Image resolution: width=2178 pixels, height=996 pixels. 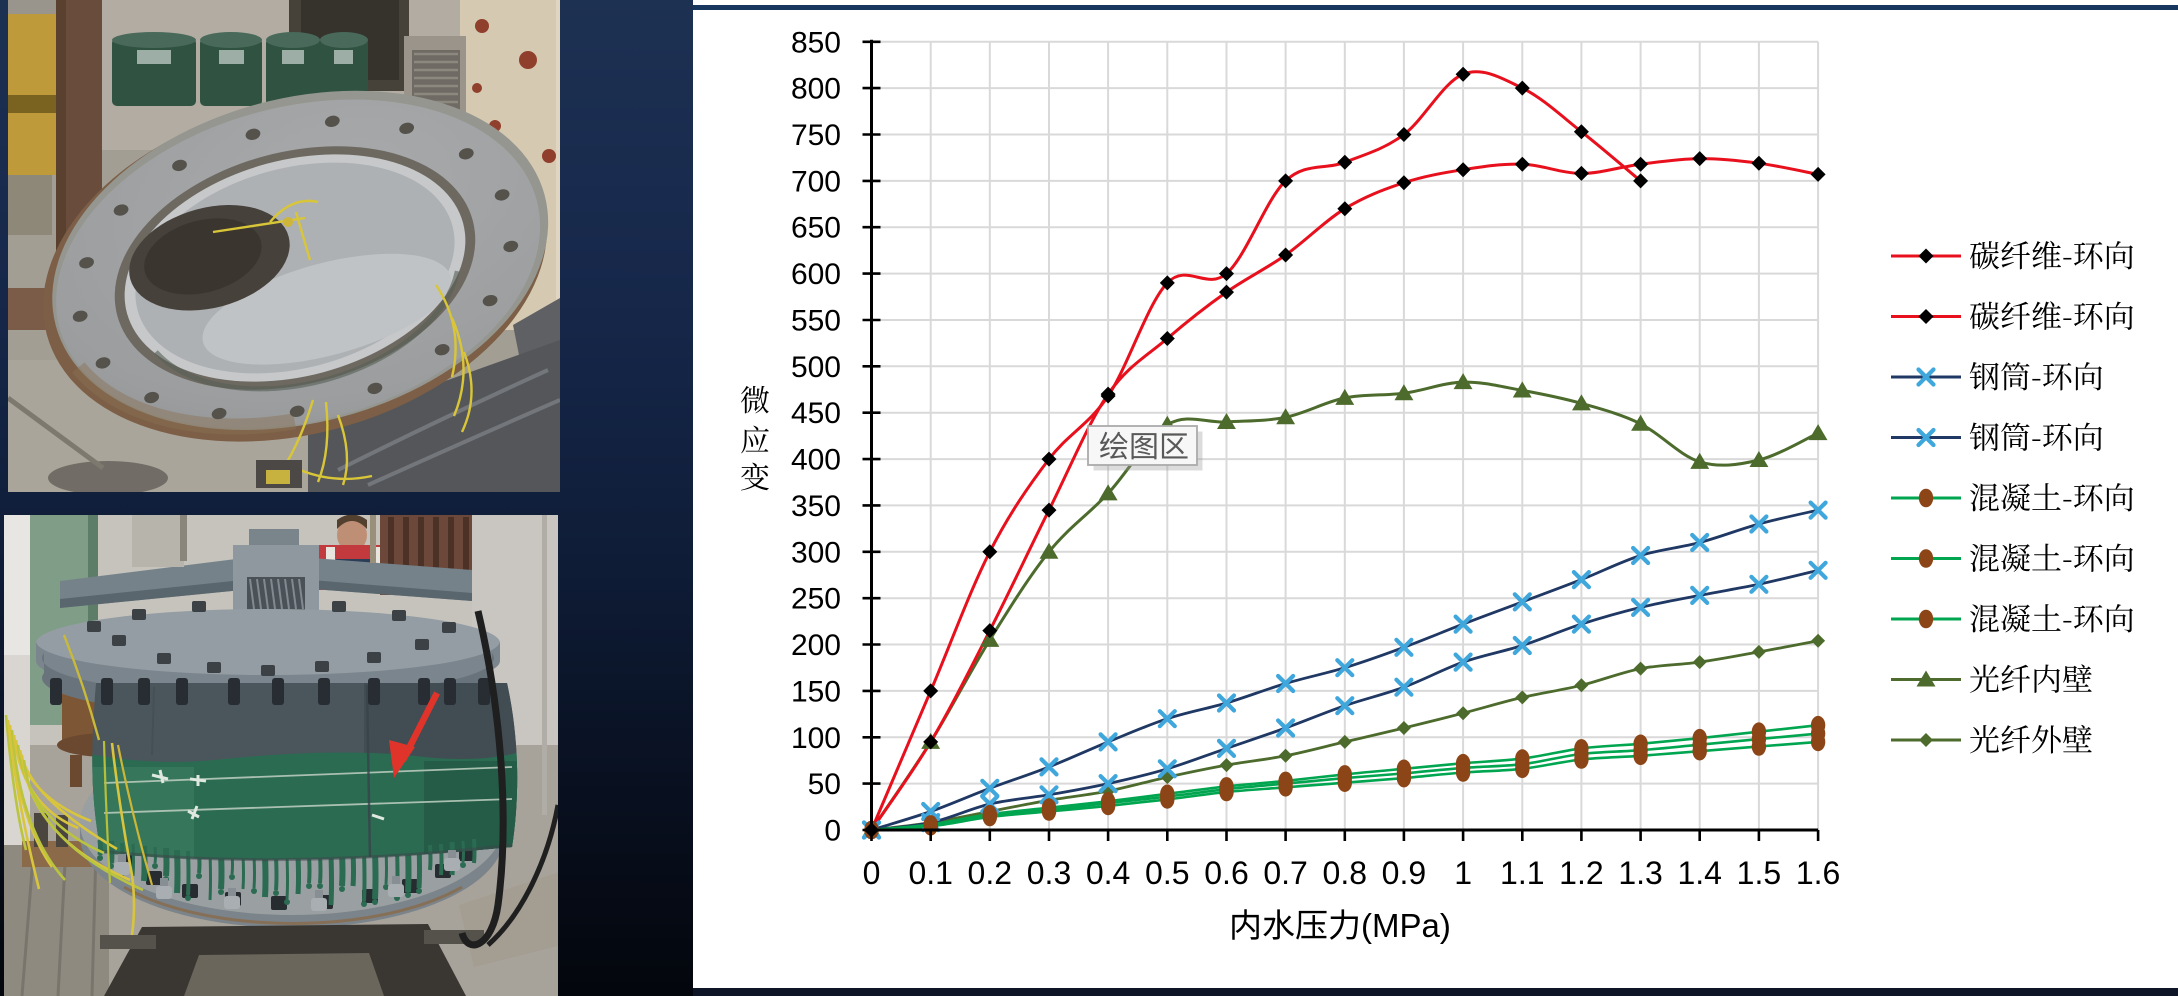 I want to click on svg-text: 1.2, so click(x=1581, y=873).